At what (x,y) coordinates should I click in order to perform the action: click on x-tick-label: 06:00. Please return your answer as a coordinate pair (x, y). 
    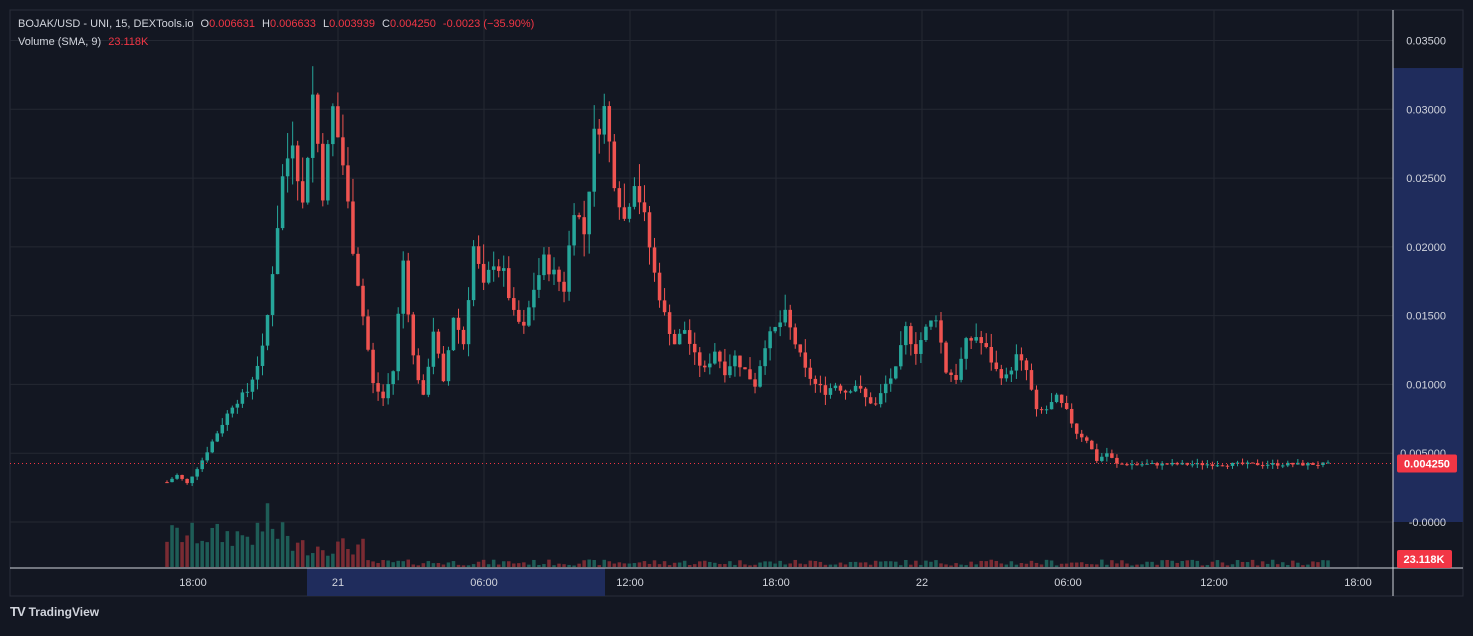
    Looking at the image, I should click on (484, 583).